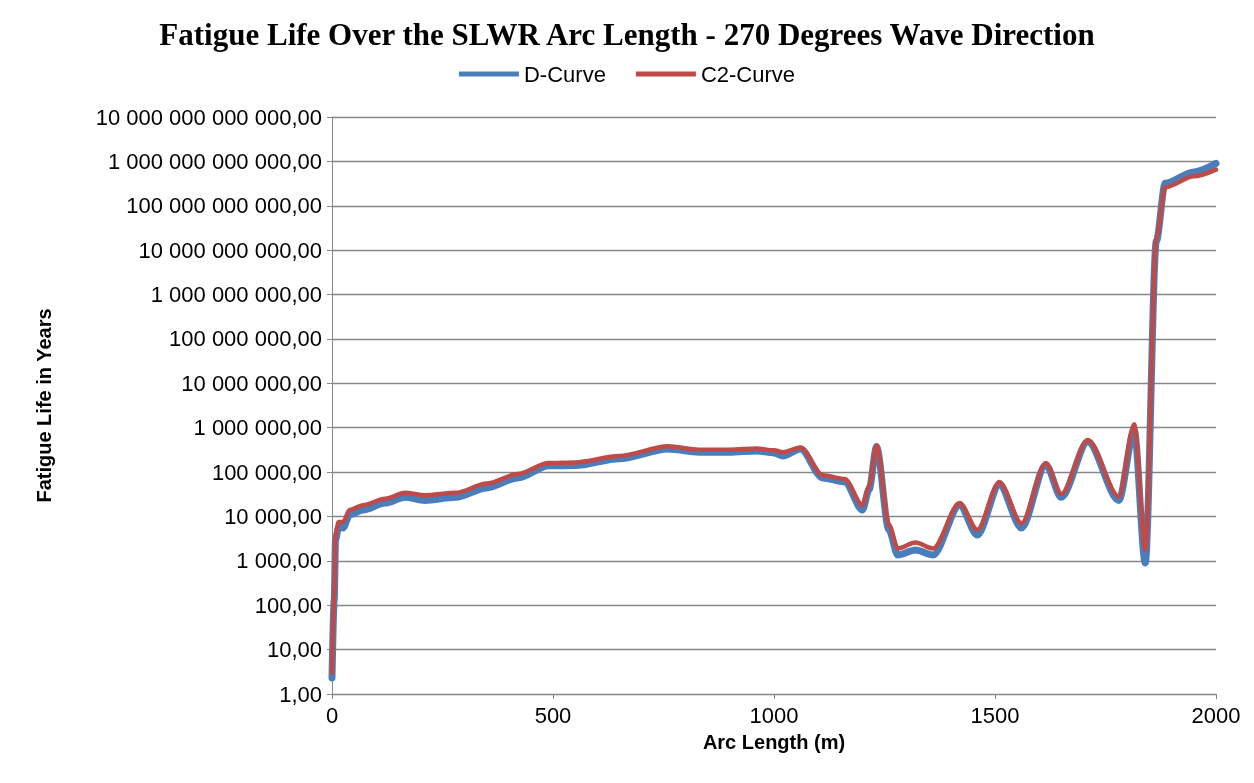 This screenshot has width=1254, height=783. What do you see at coordinates (627, 34) in the screenshot?
I see `chart-title: Fatigue Life Over the SLWR Arc Length - 270 Degrees Wave Direction` at bounding box center [627, 34].